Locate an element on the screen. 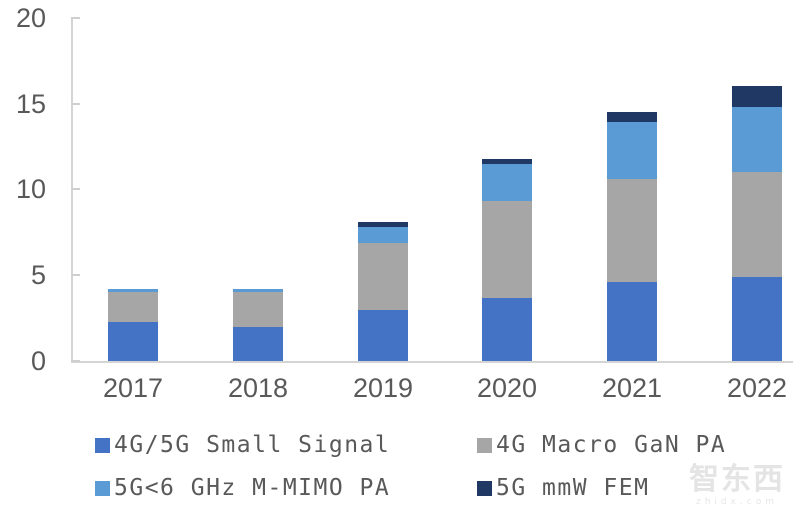 The height and width of the screenshot is (514, 800). legend-item: 4G Macro GaN PA is located at coordinates (602, 445).